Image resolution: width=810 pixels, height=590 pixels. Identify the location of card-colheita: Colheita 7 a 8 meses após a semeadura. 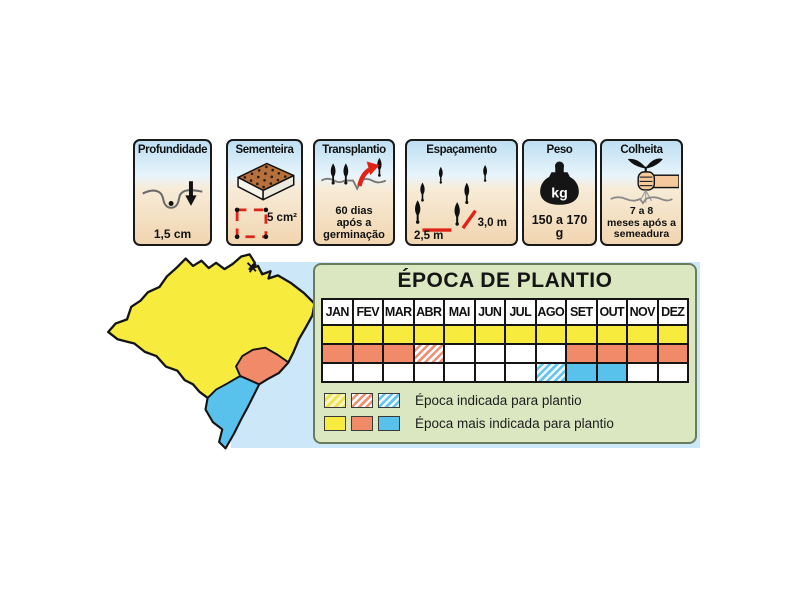
(641, 192).